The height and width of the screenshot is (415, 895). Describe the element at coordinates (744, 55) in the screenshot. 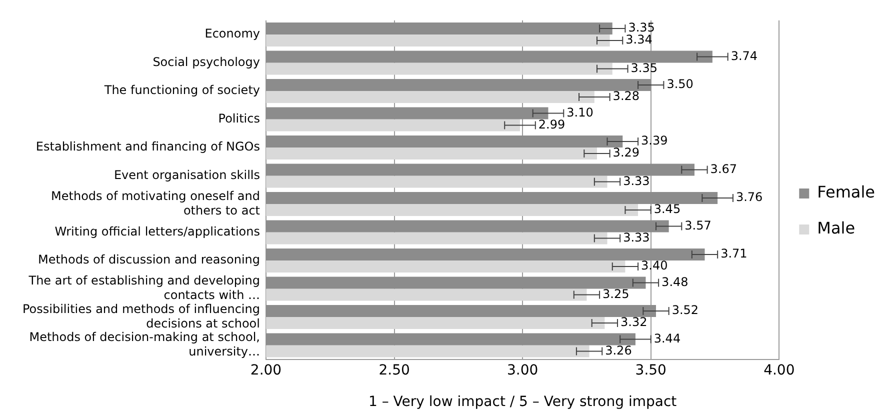

I see `data-label: 3.74` at that location.